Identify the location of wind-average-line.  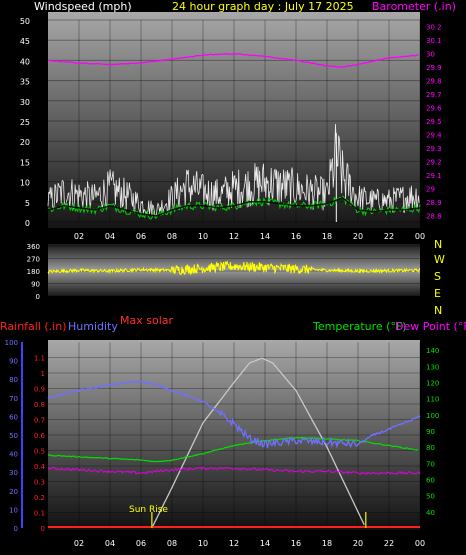
(234, 207).